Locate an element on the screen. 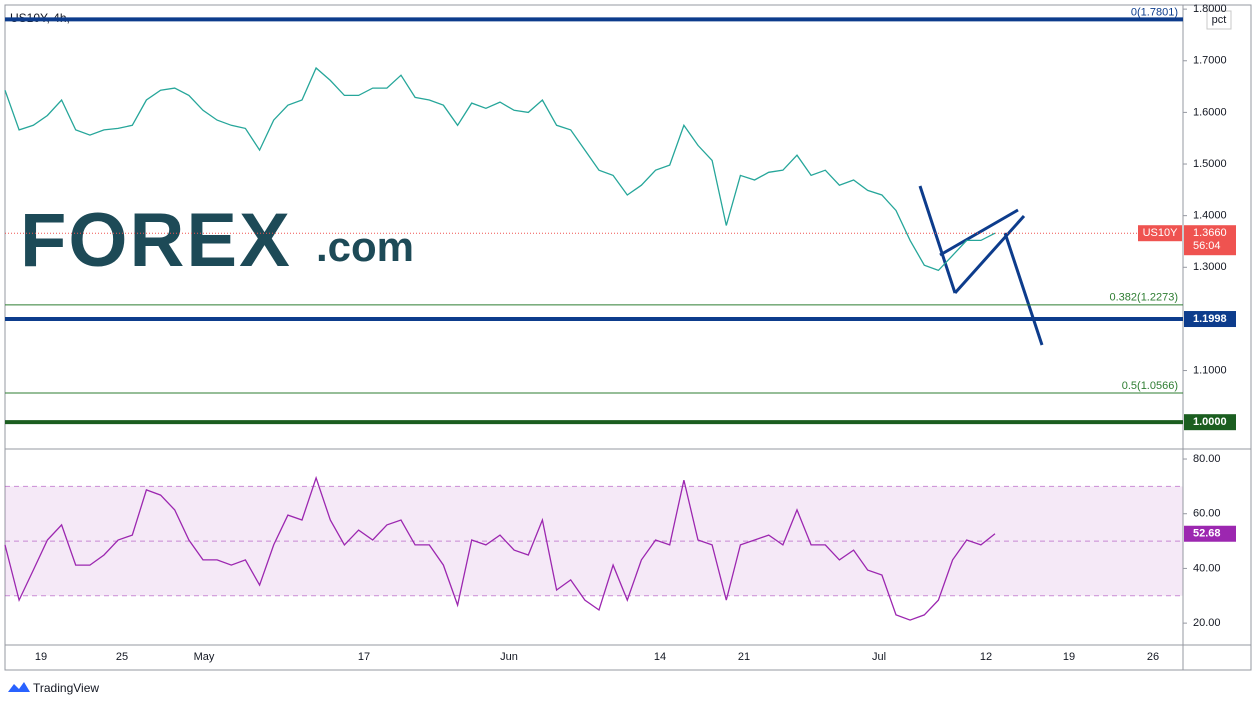  countdown: 56:04 is located at coordinates (1207, 246).